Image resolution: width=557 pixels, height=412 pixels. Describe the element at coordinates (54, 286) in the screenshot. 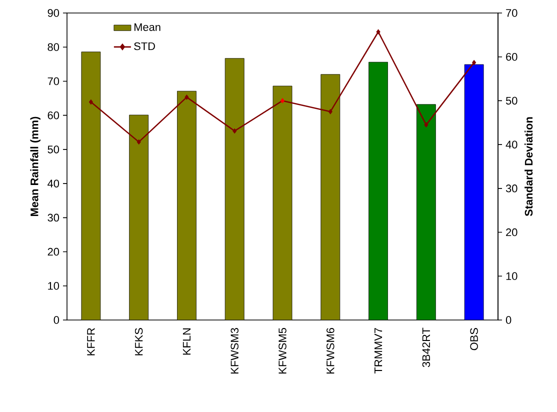

I see `y-tick-label: 10` at that location.